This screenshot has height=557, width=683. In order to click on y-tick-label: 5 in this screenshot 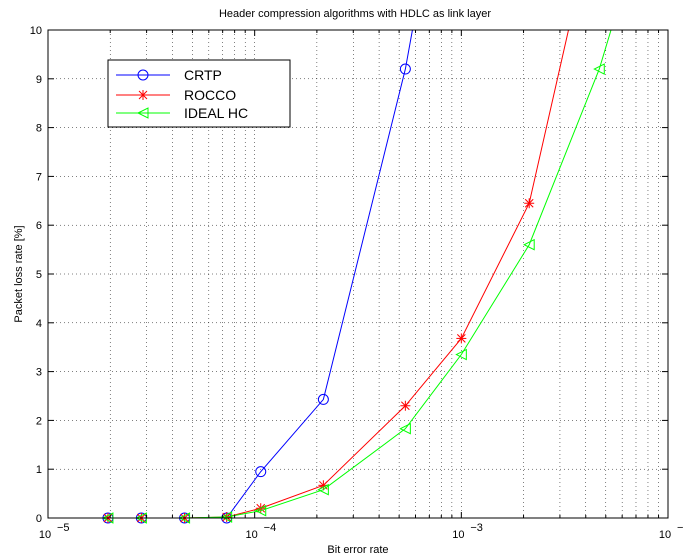, I will do `click(39, 275)`.